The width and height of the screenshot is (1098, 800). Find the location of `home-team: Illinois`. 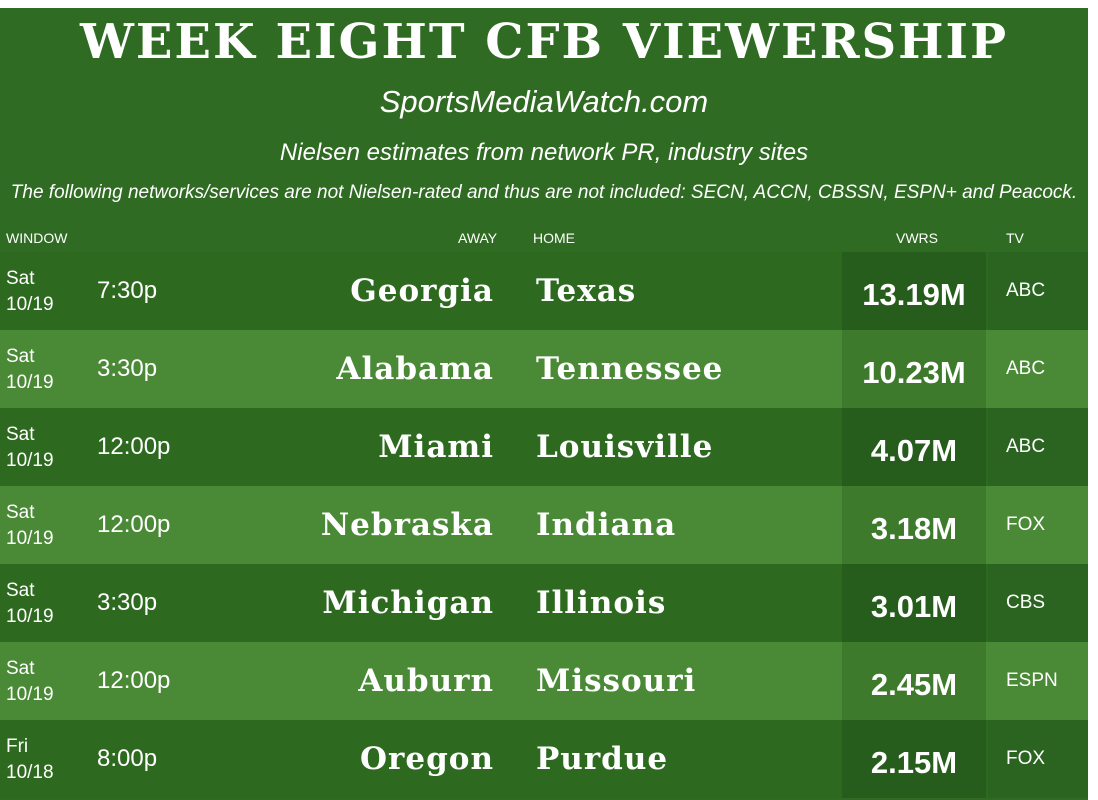

home-team: Illinois is located at coordinates (601, 603).